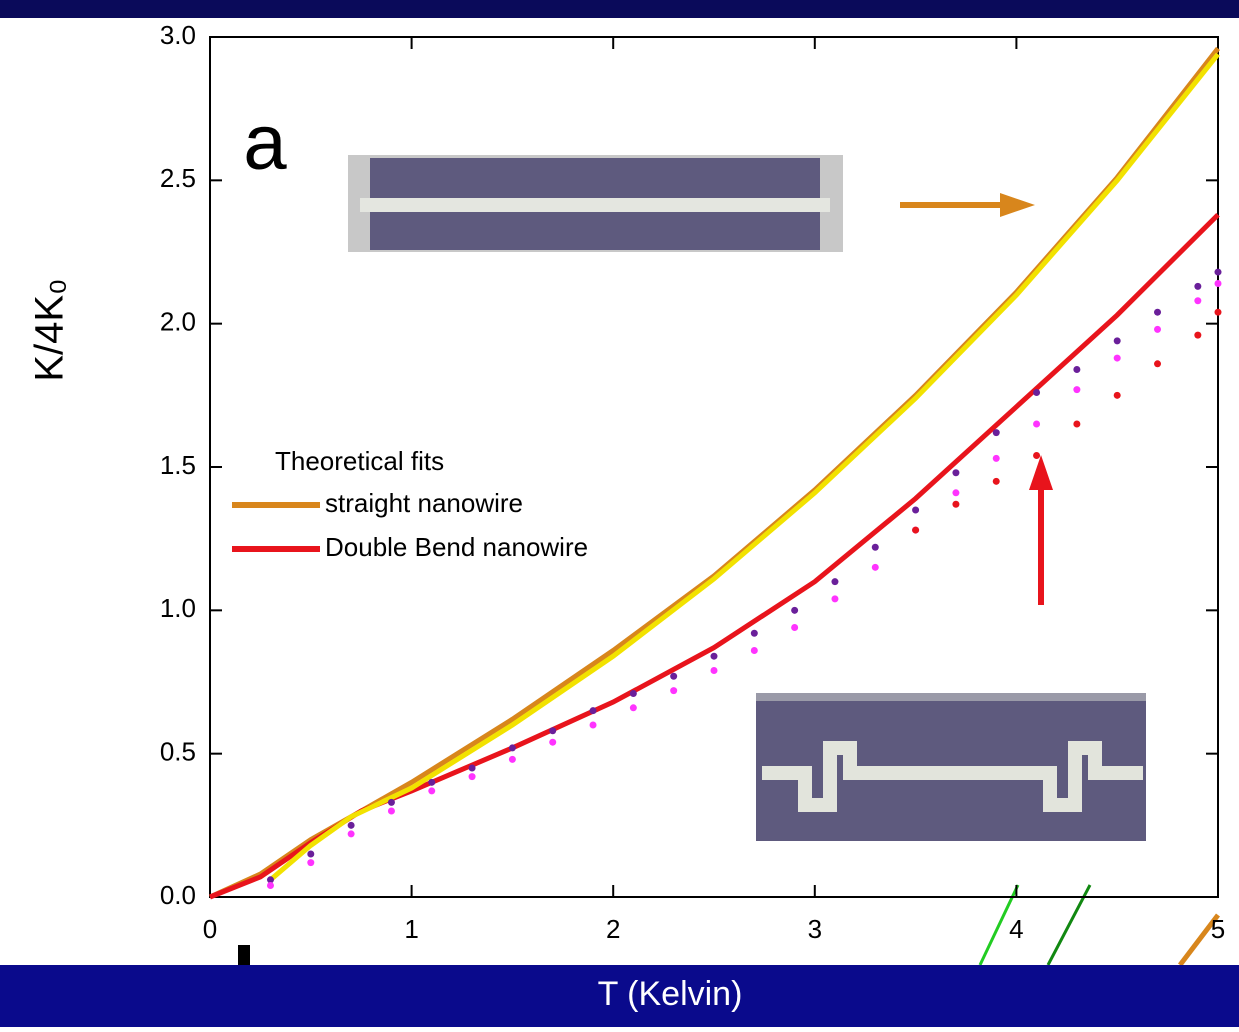  What do you see at coordinates (210, 929) in the screenshot?
I see `x-tick-label: 0` at bounding box center [210, 929].